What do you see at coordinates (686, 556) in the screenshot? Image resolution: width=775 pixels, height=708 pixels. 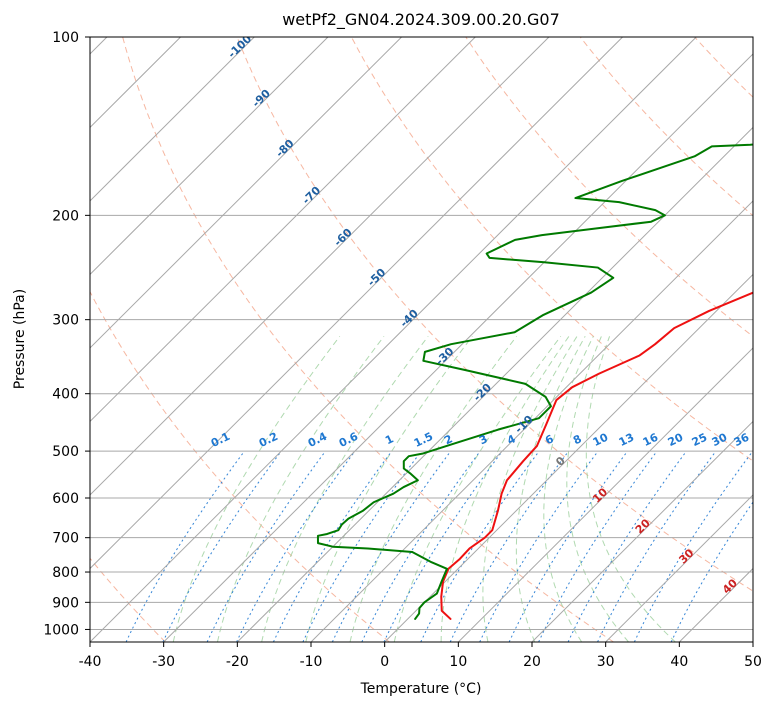 I see `isotherm-label: 30` at bounding box center [686, 556].